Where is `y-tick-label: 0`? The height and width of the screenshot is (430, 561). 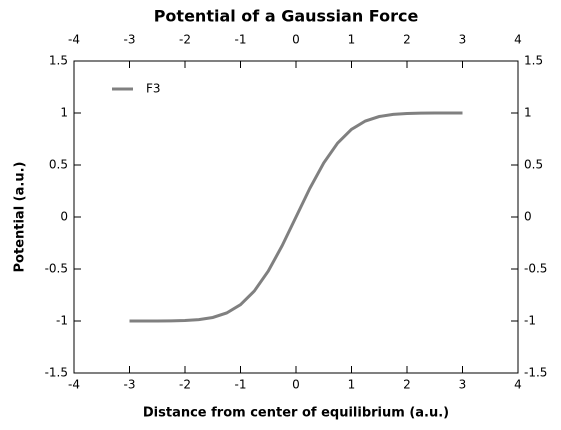 y-tick-label: 0 is located at coordinates (64, 217).